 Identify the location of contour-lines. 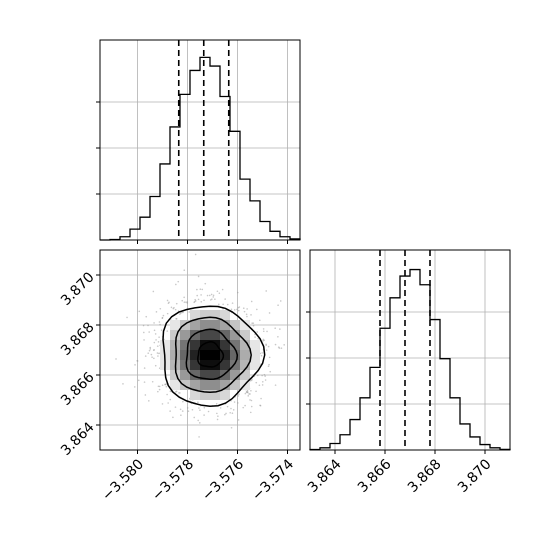
(214, 356).